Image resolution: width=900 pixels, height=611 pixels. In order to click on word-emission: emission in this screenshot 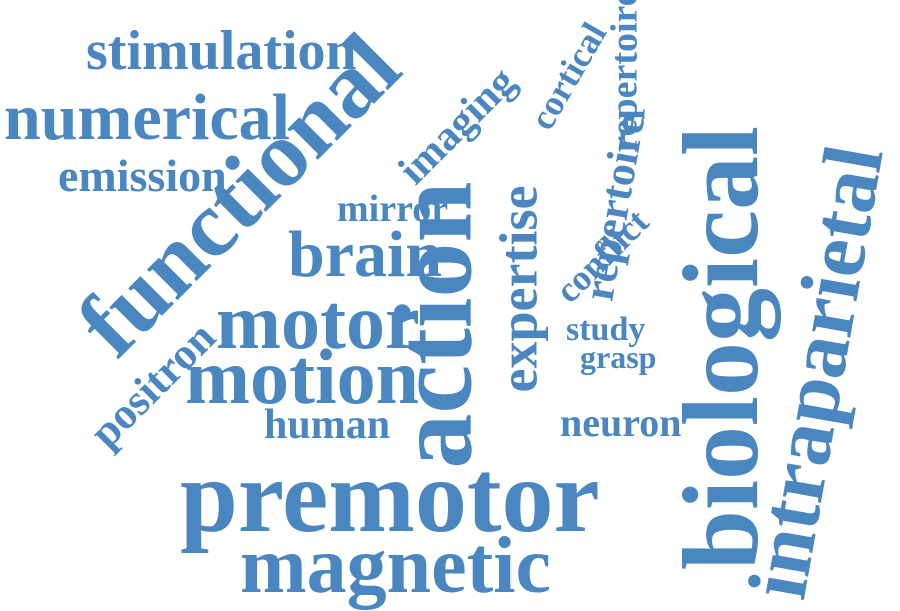, I will do `click(142, 175)`.